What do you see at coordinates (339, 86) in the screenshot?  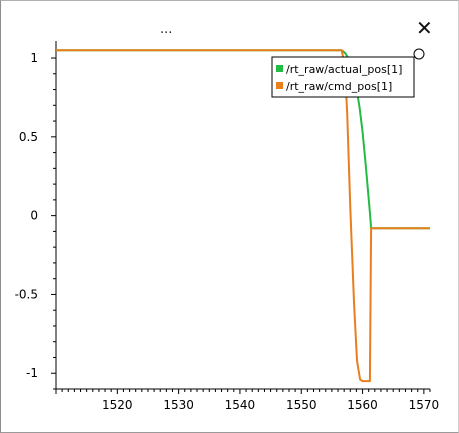 I see `legend-entry: /rt_raw/cmd_pos[1]` at bounding box center [339, 86].